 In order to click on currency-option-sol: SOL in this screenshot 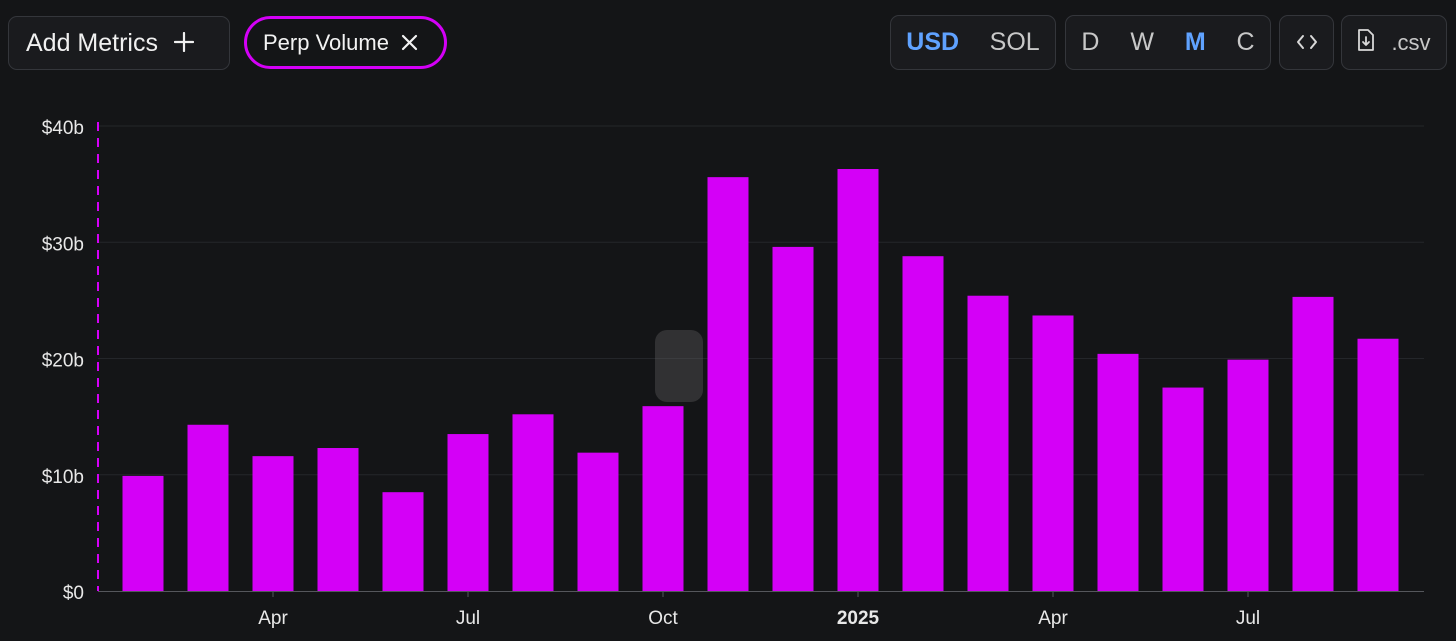, I will do `click(1014, 42)`.